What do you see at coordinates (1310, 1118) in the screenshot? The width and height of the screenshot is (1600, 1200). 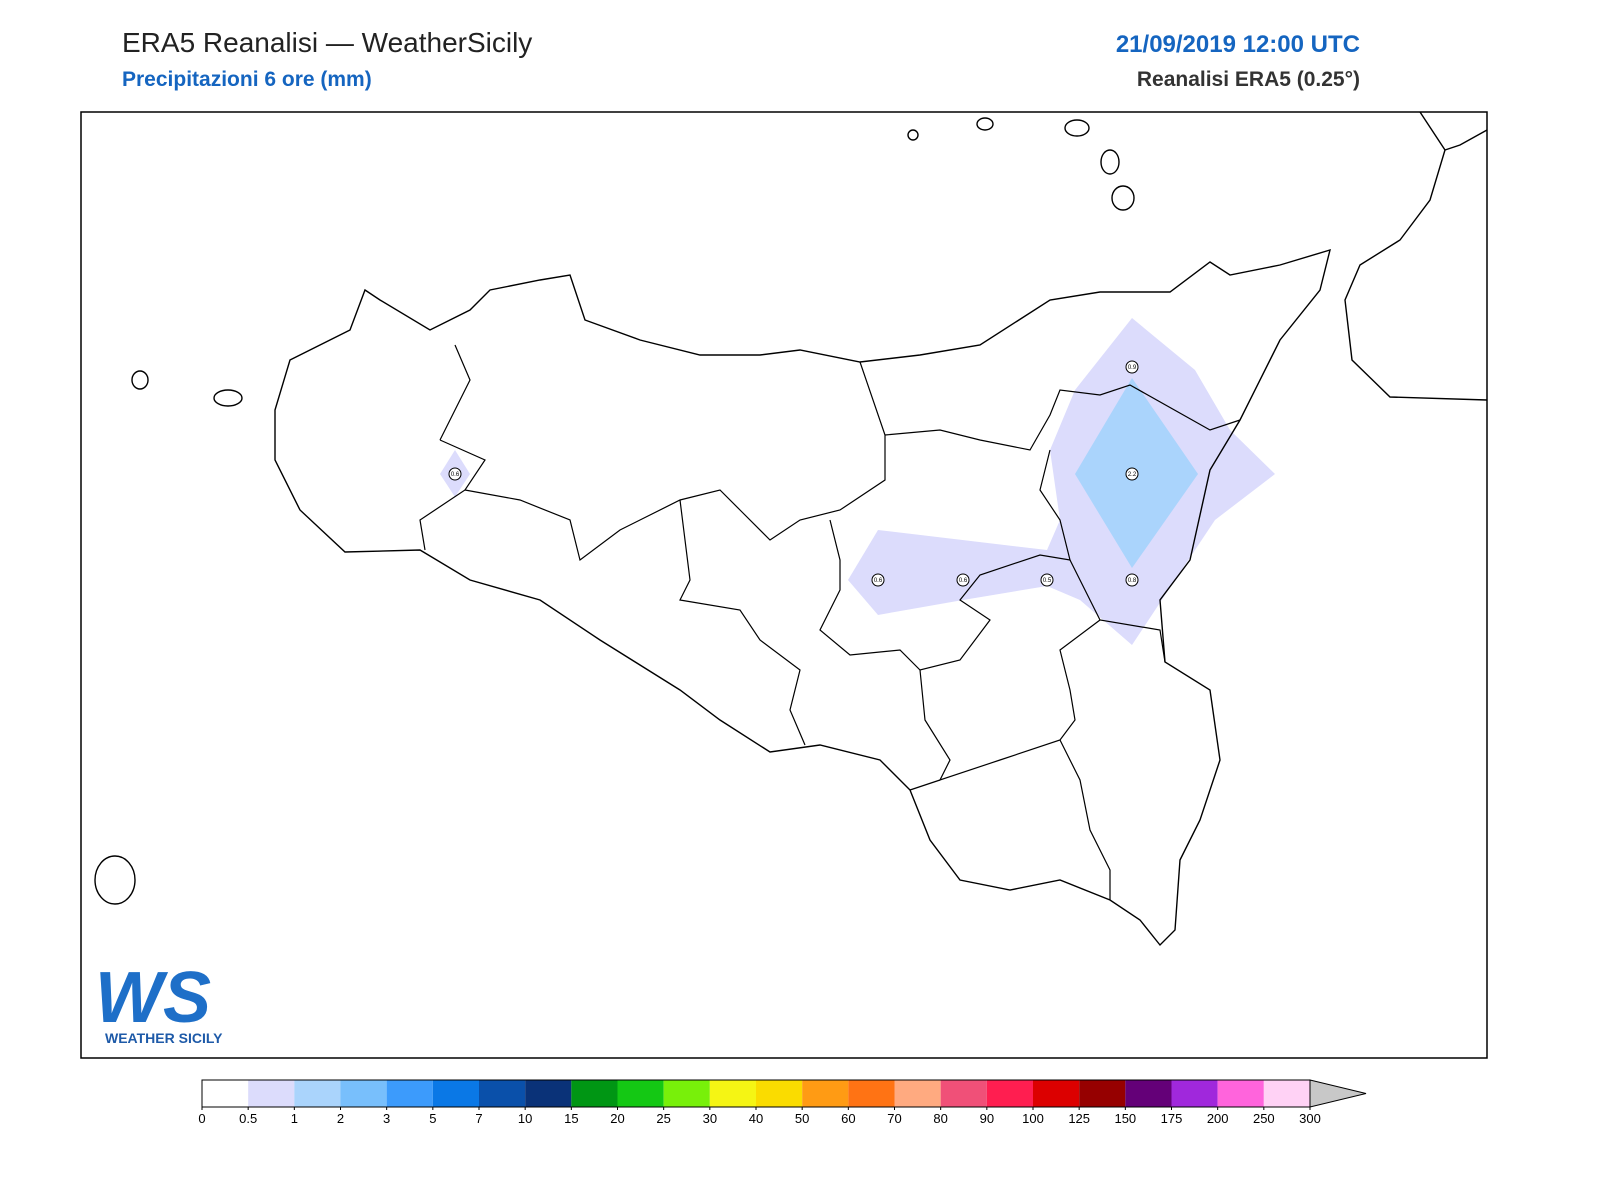 I see `colorbar-label: 300` at bounding box center [1310, 1118].